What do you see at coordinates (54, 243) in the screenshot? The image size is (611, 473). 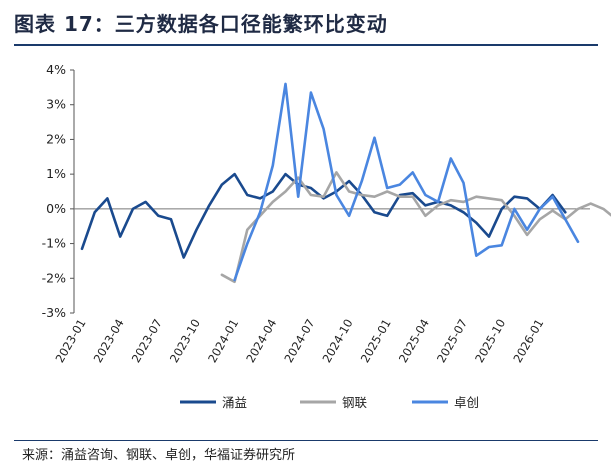 I see `y-tick-label: -1%` at bounding box center [54, 243].